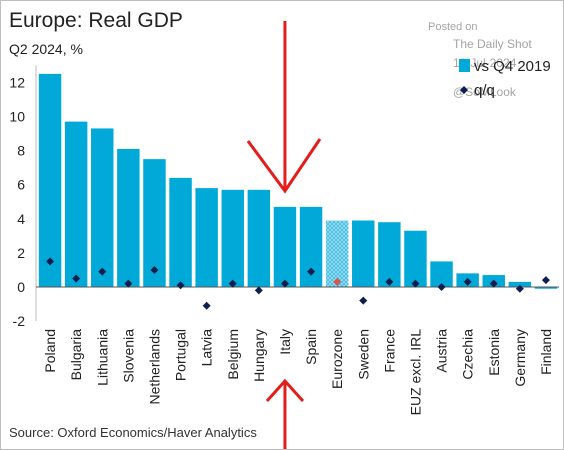 The height and width of the screenshot is (450, 564). I want to click on y-tick-label: 2, so click(21, 253).